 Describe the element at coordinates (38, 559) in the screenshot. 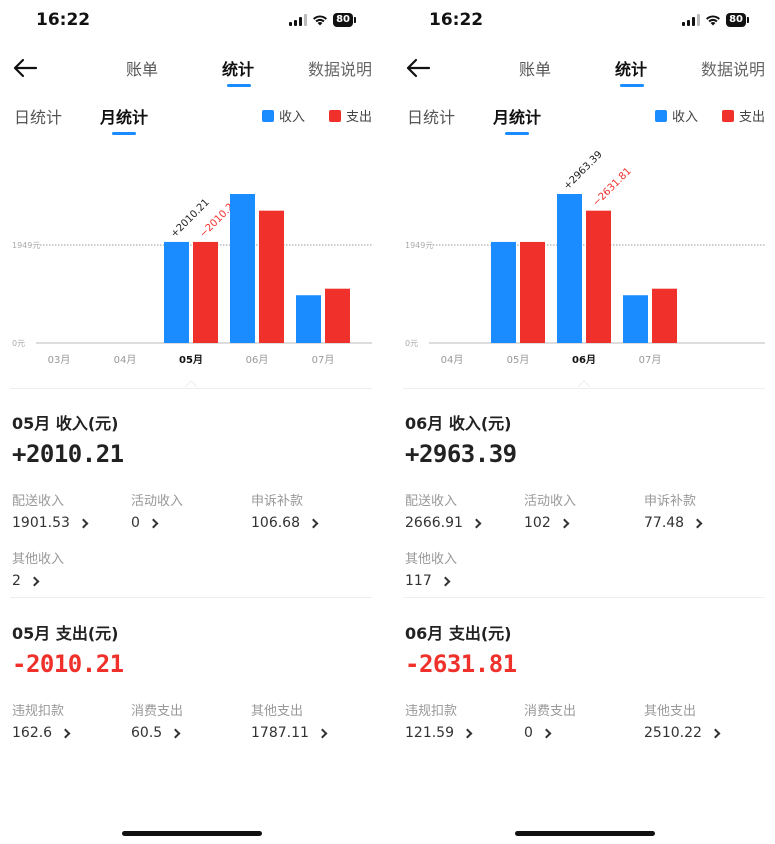

I see `item-label: 其他收入` at that location.